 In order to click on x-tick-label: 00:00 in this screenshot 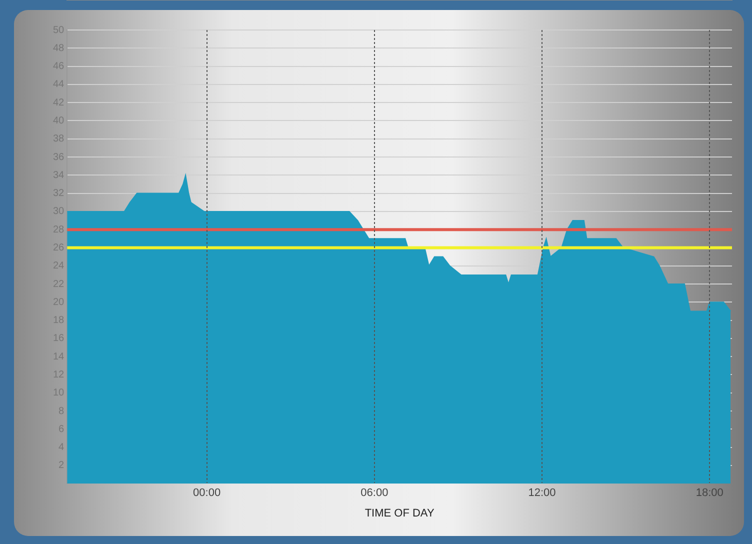, I will do `click(207, 493)`.